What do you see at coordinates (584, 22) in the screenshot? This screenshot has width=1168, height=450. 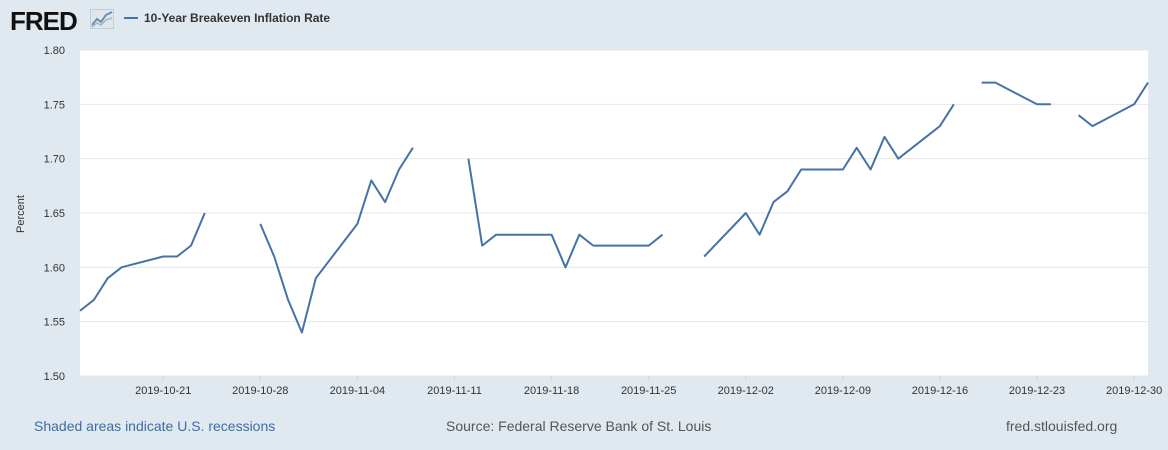 I see `header: FRED 10-Year Breakeven Inflation Rate` at bounding box center [584, 22].